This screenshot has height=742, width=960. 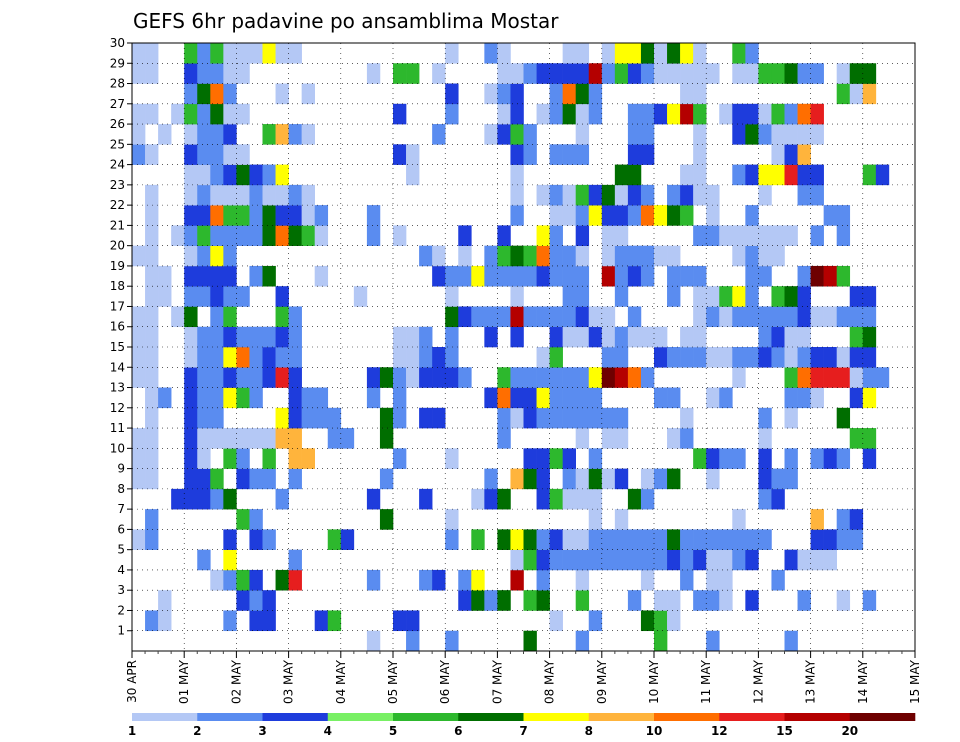 I want to click on legend-swatch, so click(x=556, y=717).